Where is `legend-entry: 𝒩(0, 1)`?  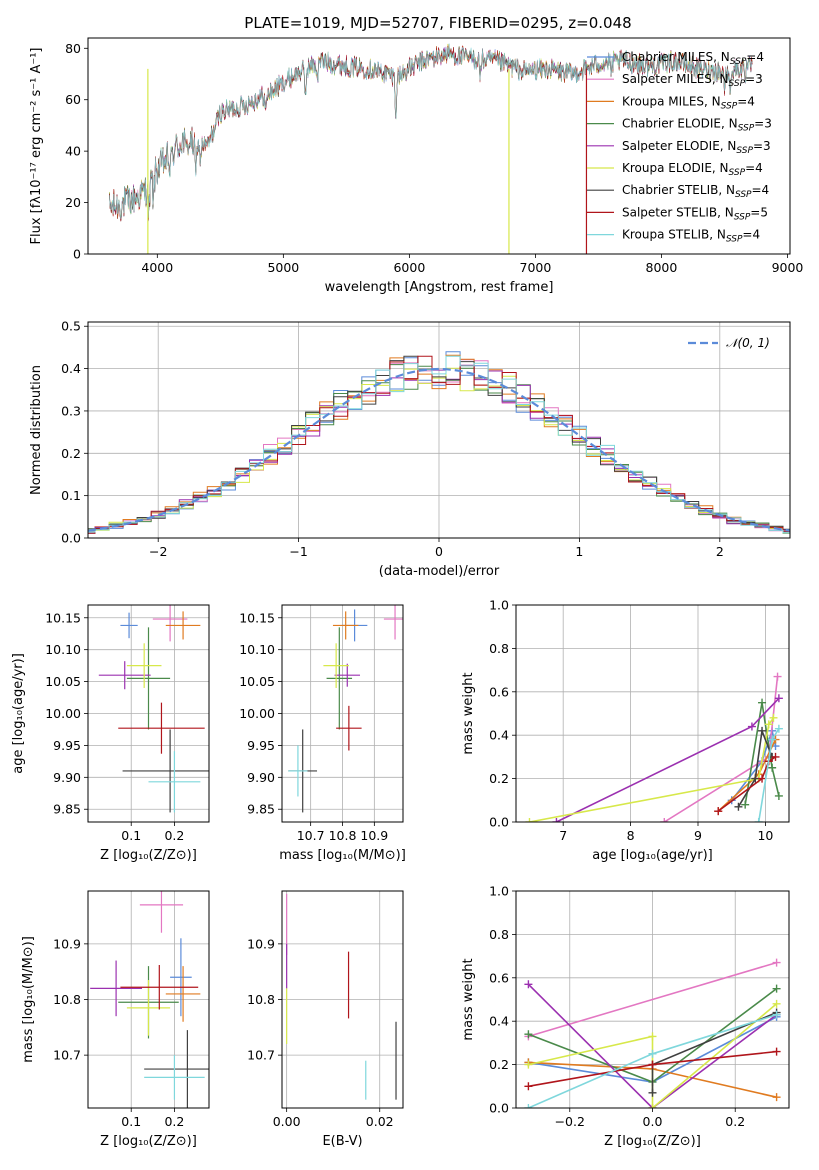 legend-entry: 𝒩(0, 1) is located at coordinates (748, 343).